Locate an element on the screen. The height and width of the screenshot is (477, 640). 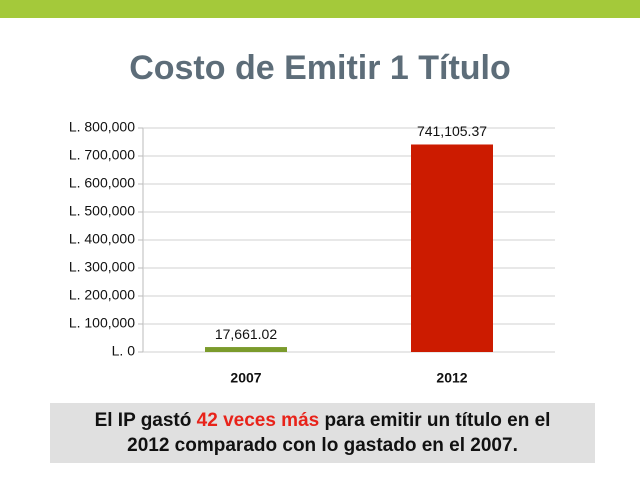
y-tick-label: L. 600,000 is located at coordinates (102, 183).